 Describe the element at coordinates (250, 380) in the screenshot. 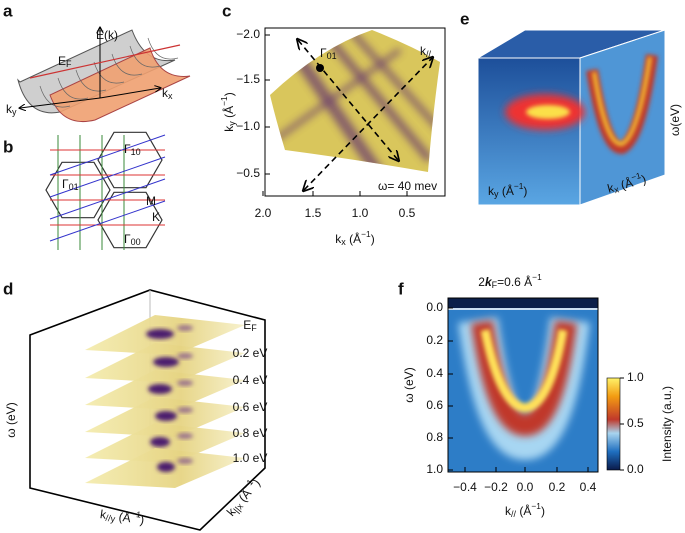

I see `slice-label: 0.4 eV` at that location.